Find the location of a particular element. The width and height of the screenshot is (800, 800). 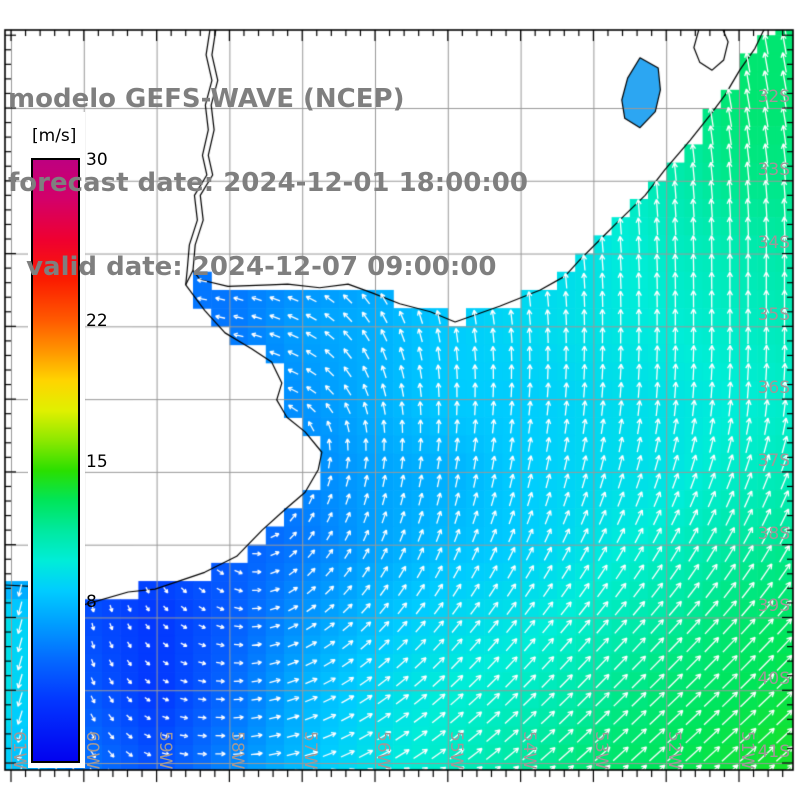

title-valid-date: valid date: 2024-12-07 09:00:00 is located at coordinates (252, 267).